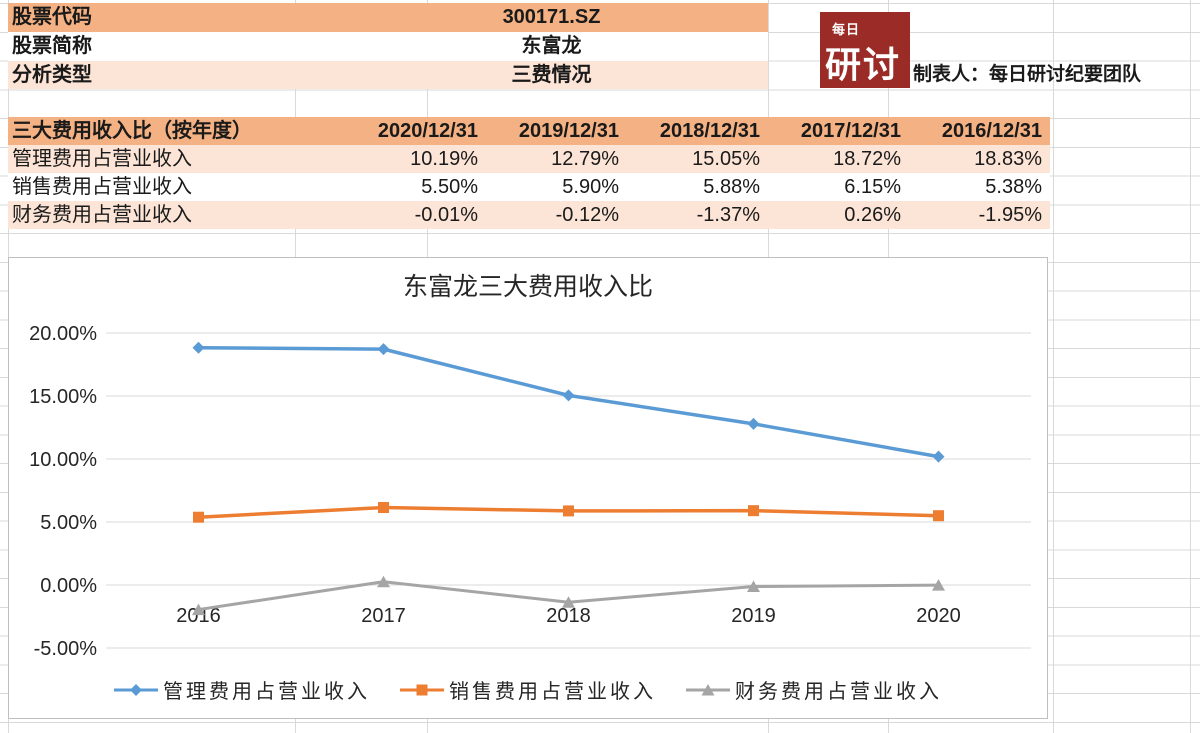 The image size is (1200, 733). I want to click on svg-text: 15.00%, so click(63, 397).